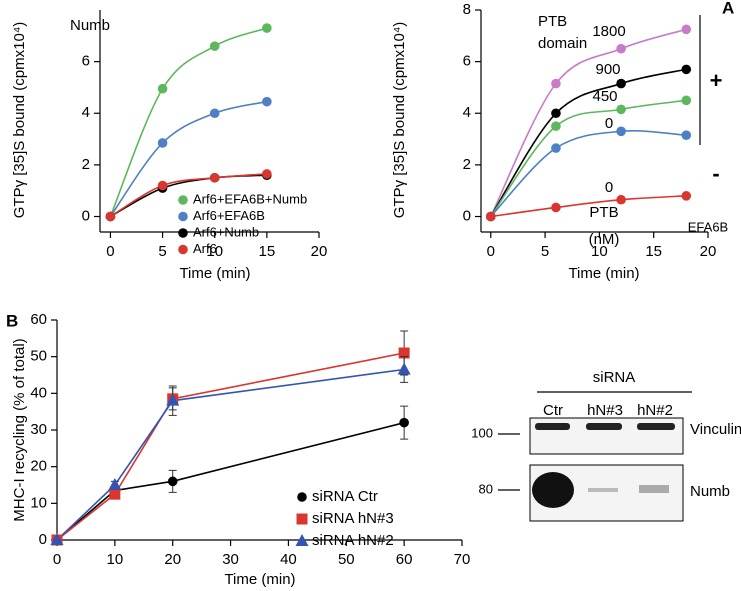  Describe the element at coordinates (250, 198) in the screenshot. I see `legend-label: Arf6+EFA6B+Numb` at that location.